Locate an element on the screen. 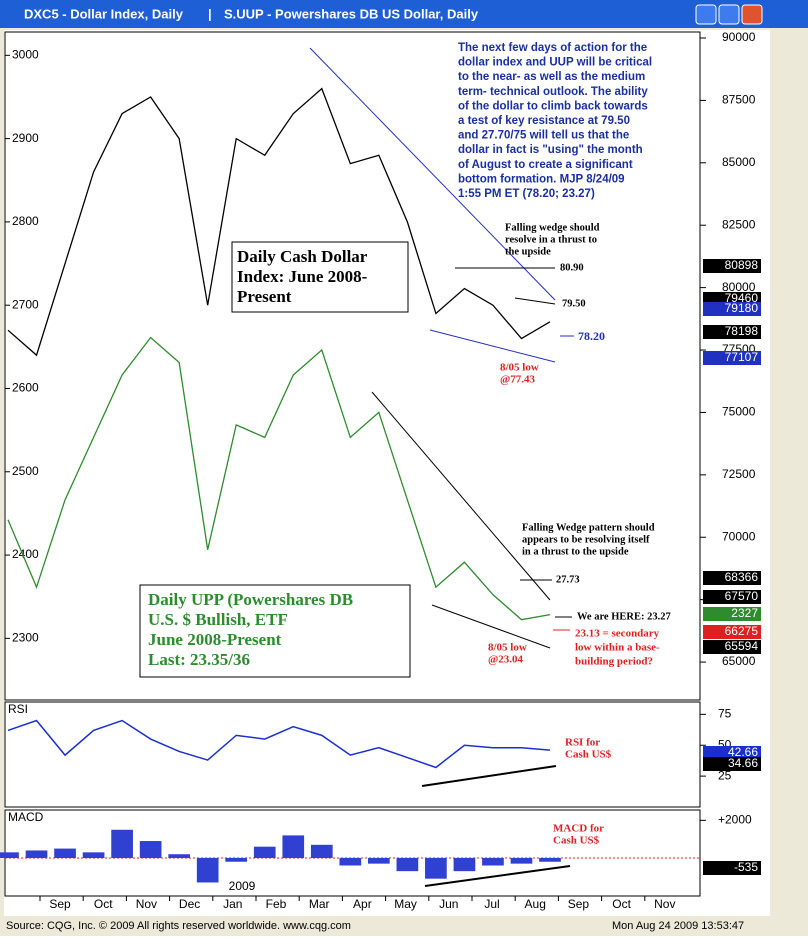 This screenshot has width=808, height=941. annotation: @23.04 is located at coordinates (505, 660).